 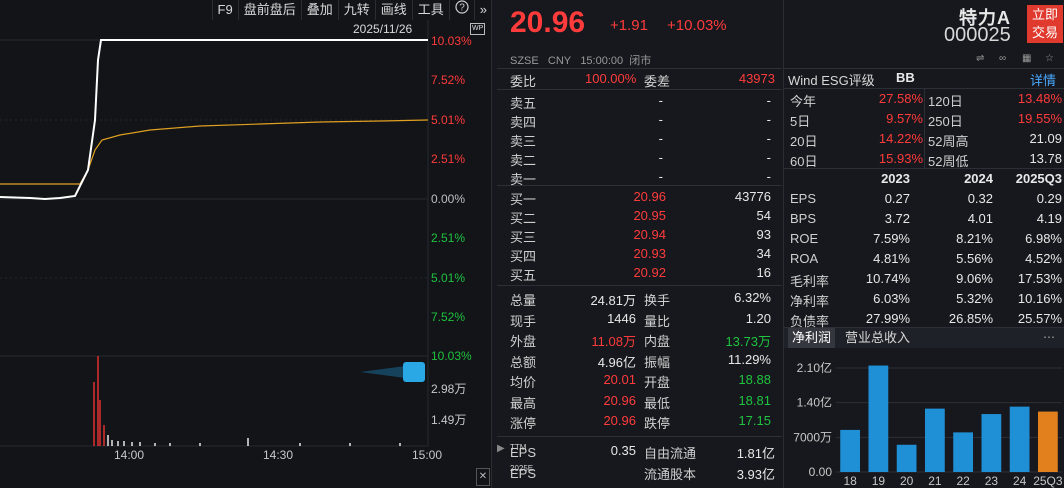 What do you see at coordinates (657, 341) in the screenshot?
I see `stat-label: 内盘` at bounding box center [657, 341].